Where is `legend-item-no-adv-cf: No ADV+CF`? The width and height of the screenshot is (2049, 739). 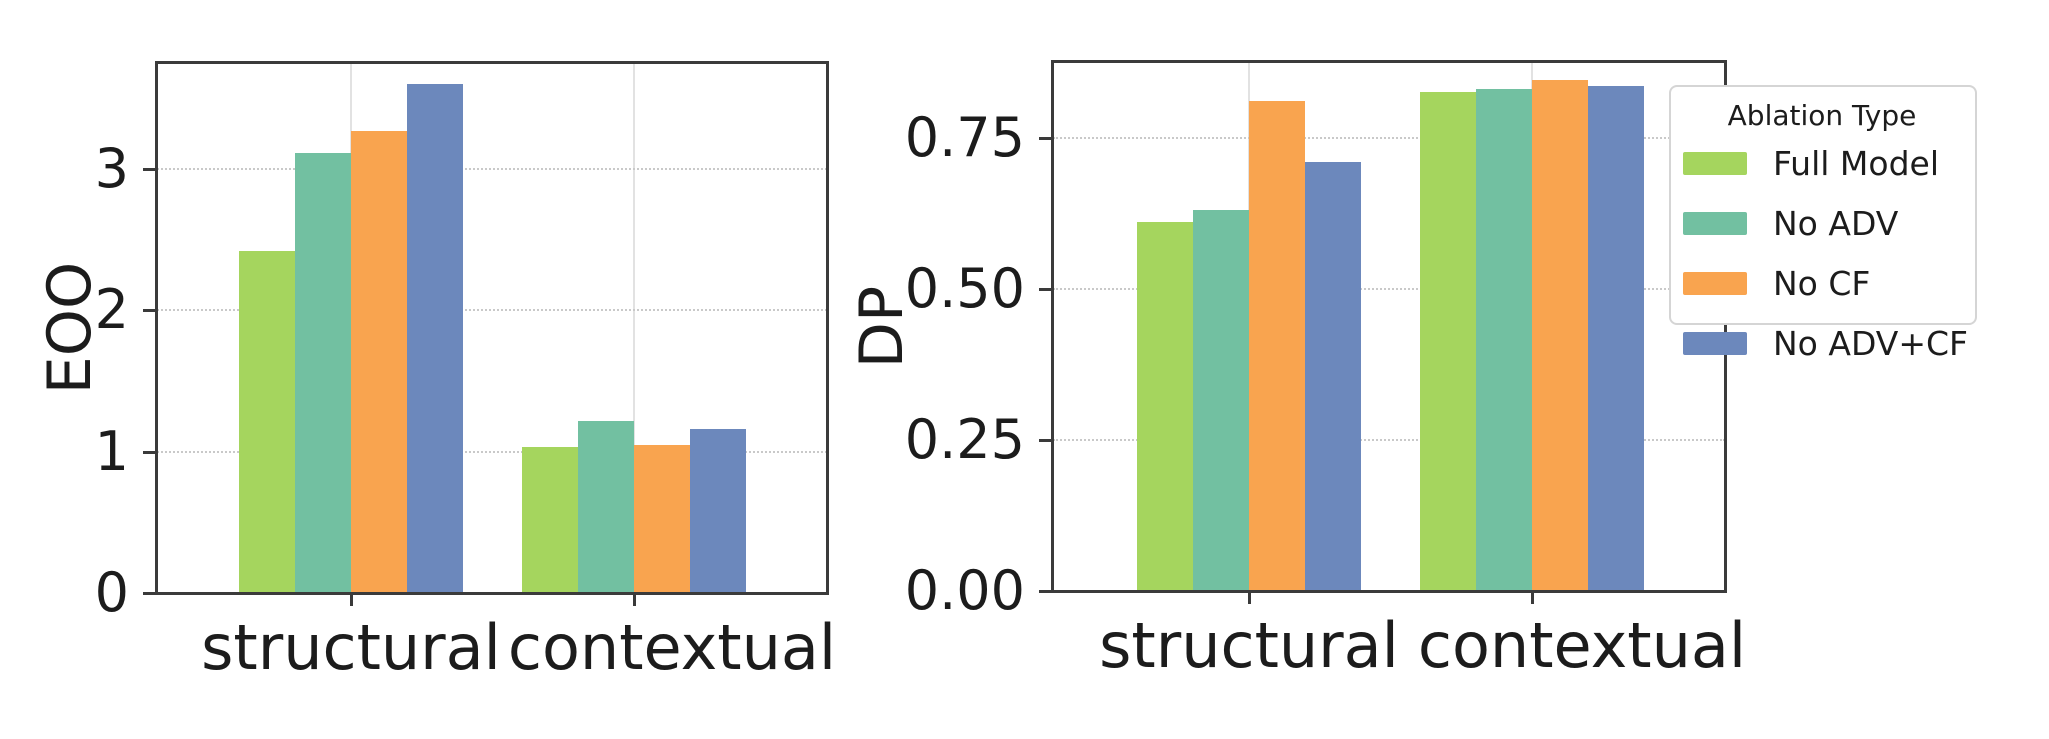
legend-item-no-adv-cf: No ADV+CF is located at coordinates (1829, 343).